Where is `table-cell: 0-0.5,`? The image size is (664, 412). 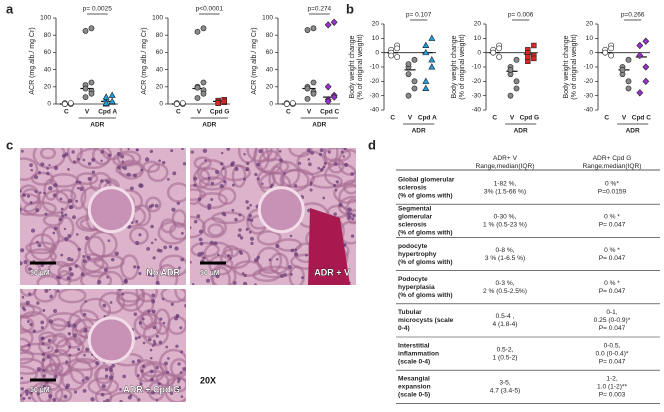
table-cell: 0-0.5, is located at coordinates (612, 345).